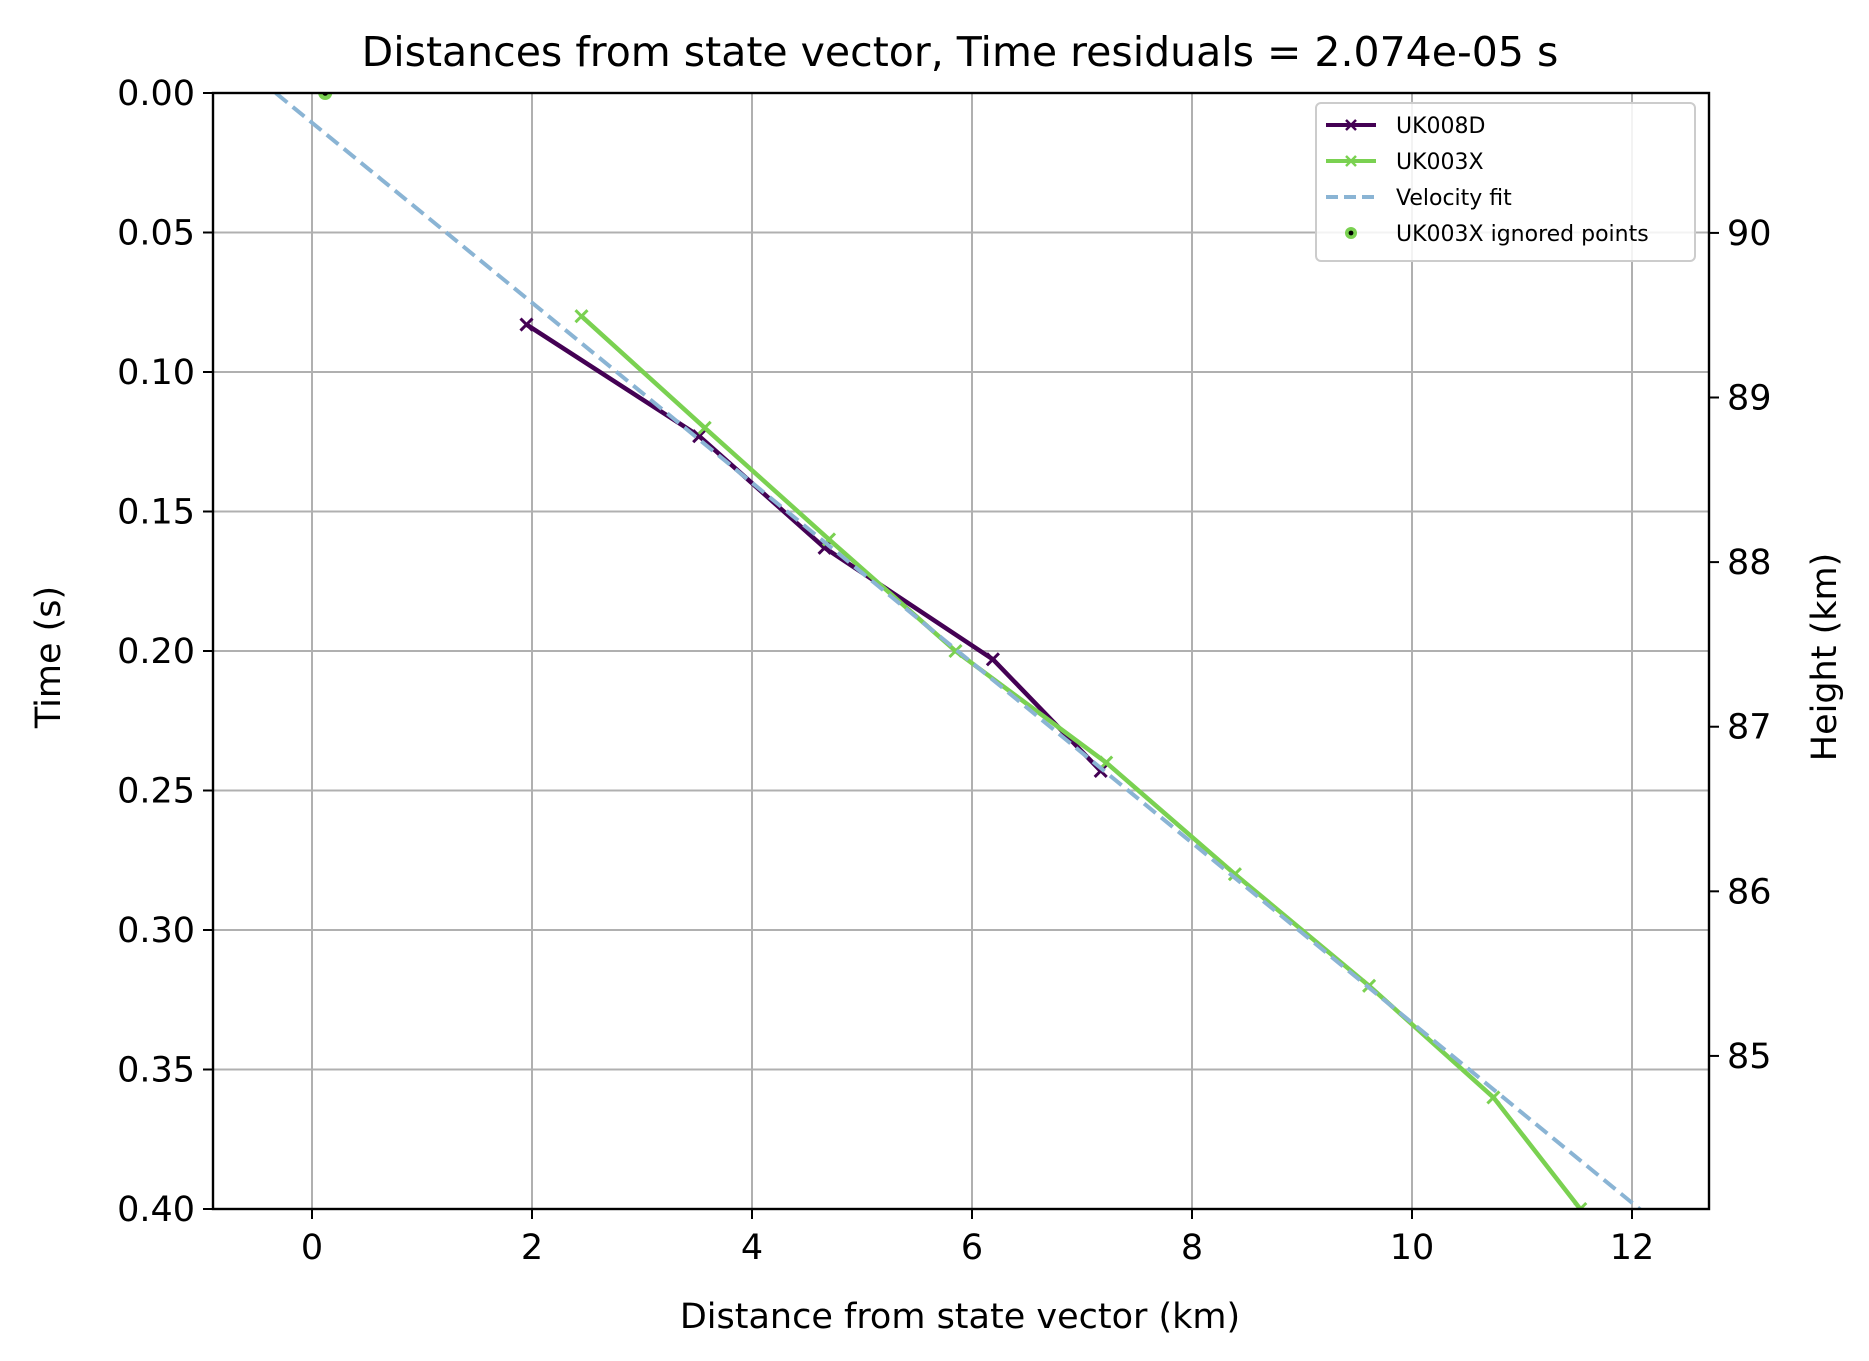 The height and width of the screenshot is (1361, 1869). I want to click on y-tick-label: 0.40, so click(156, 1210).